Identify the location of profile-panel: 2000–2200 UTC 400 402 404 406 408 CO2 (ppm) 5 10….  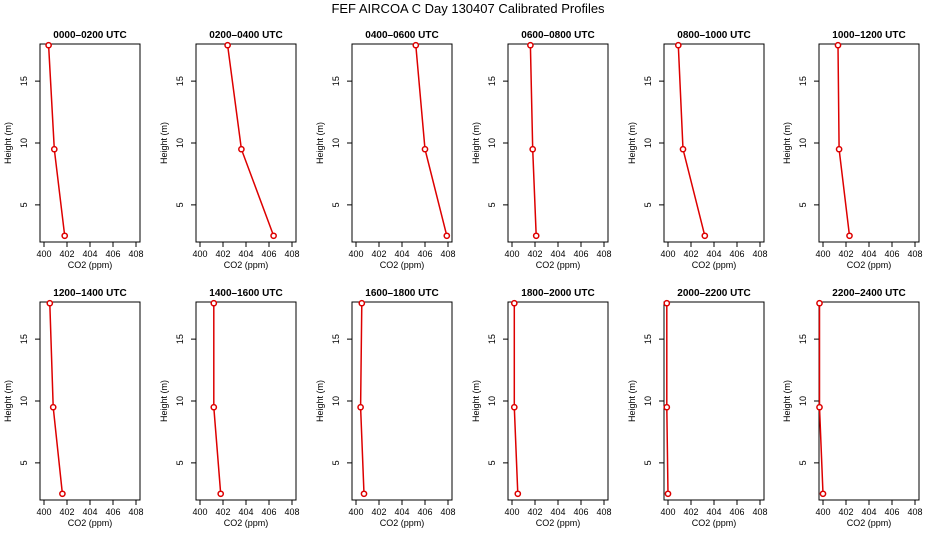
(697, 408).